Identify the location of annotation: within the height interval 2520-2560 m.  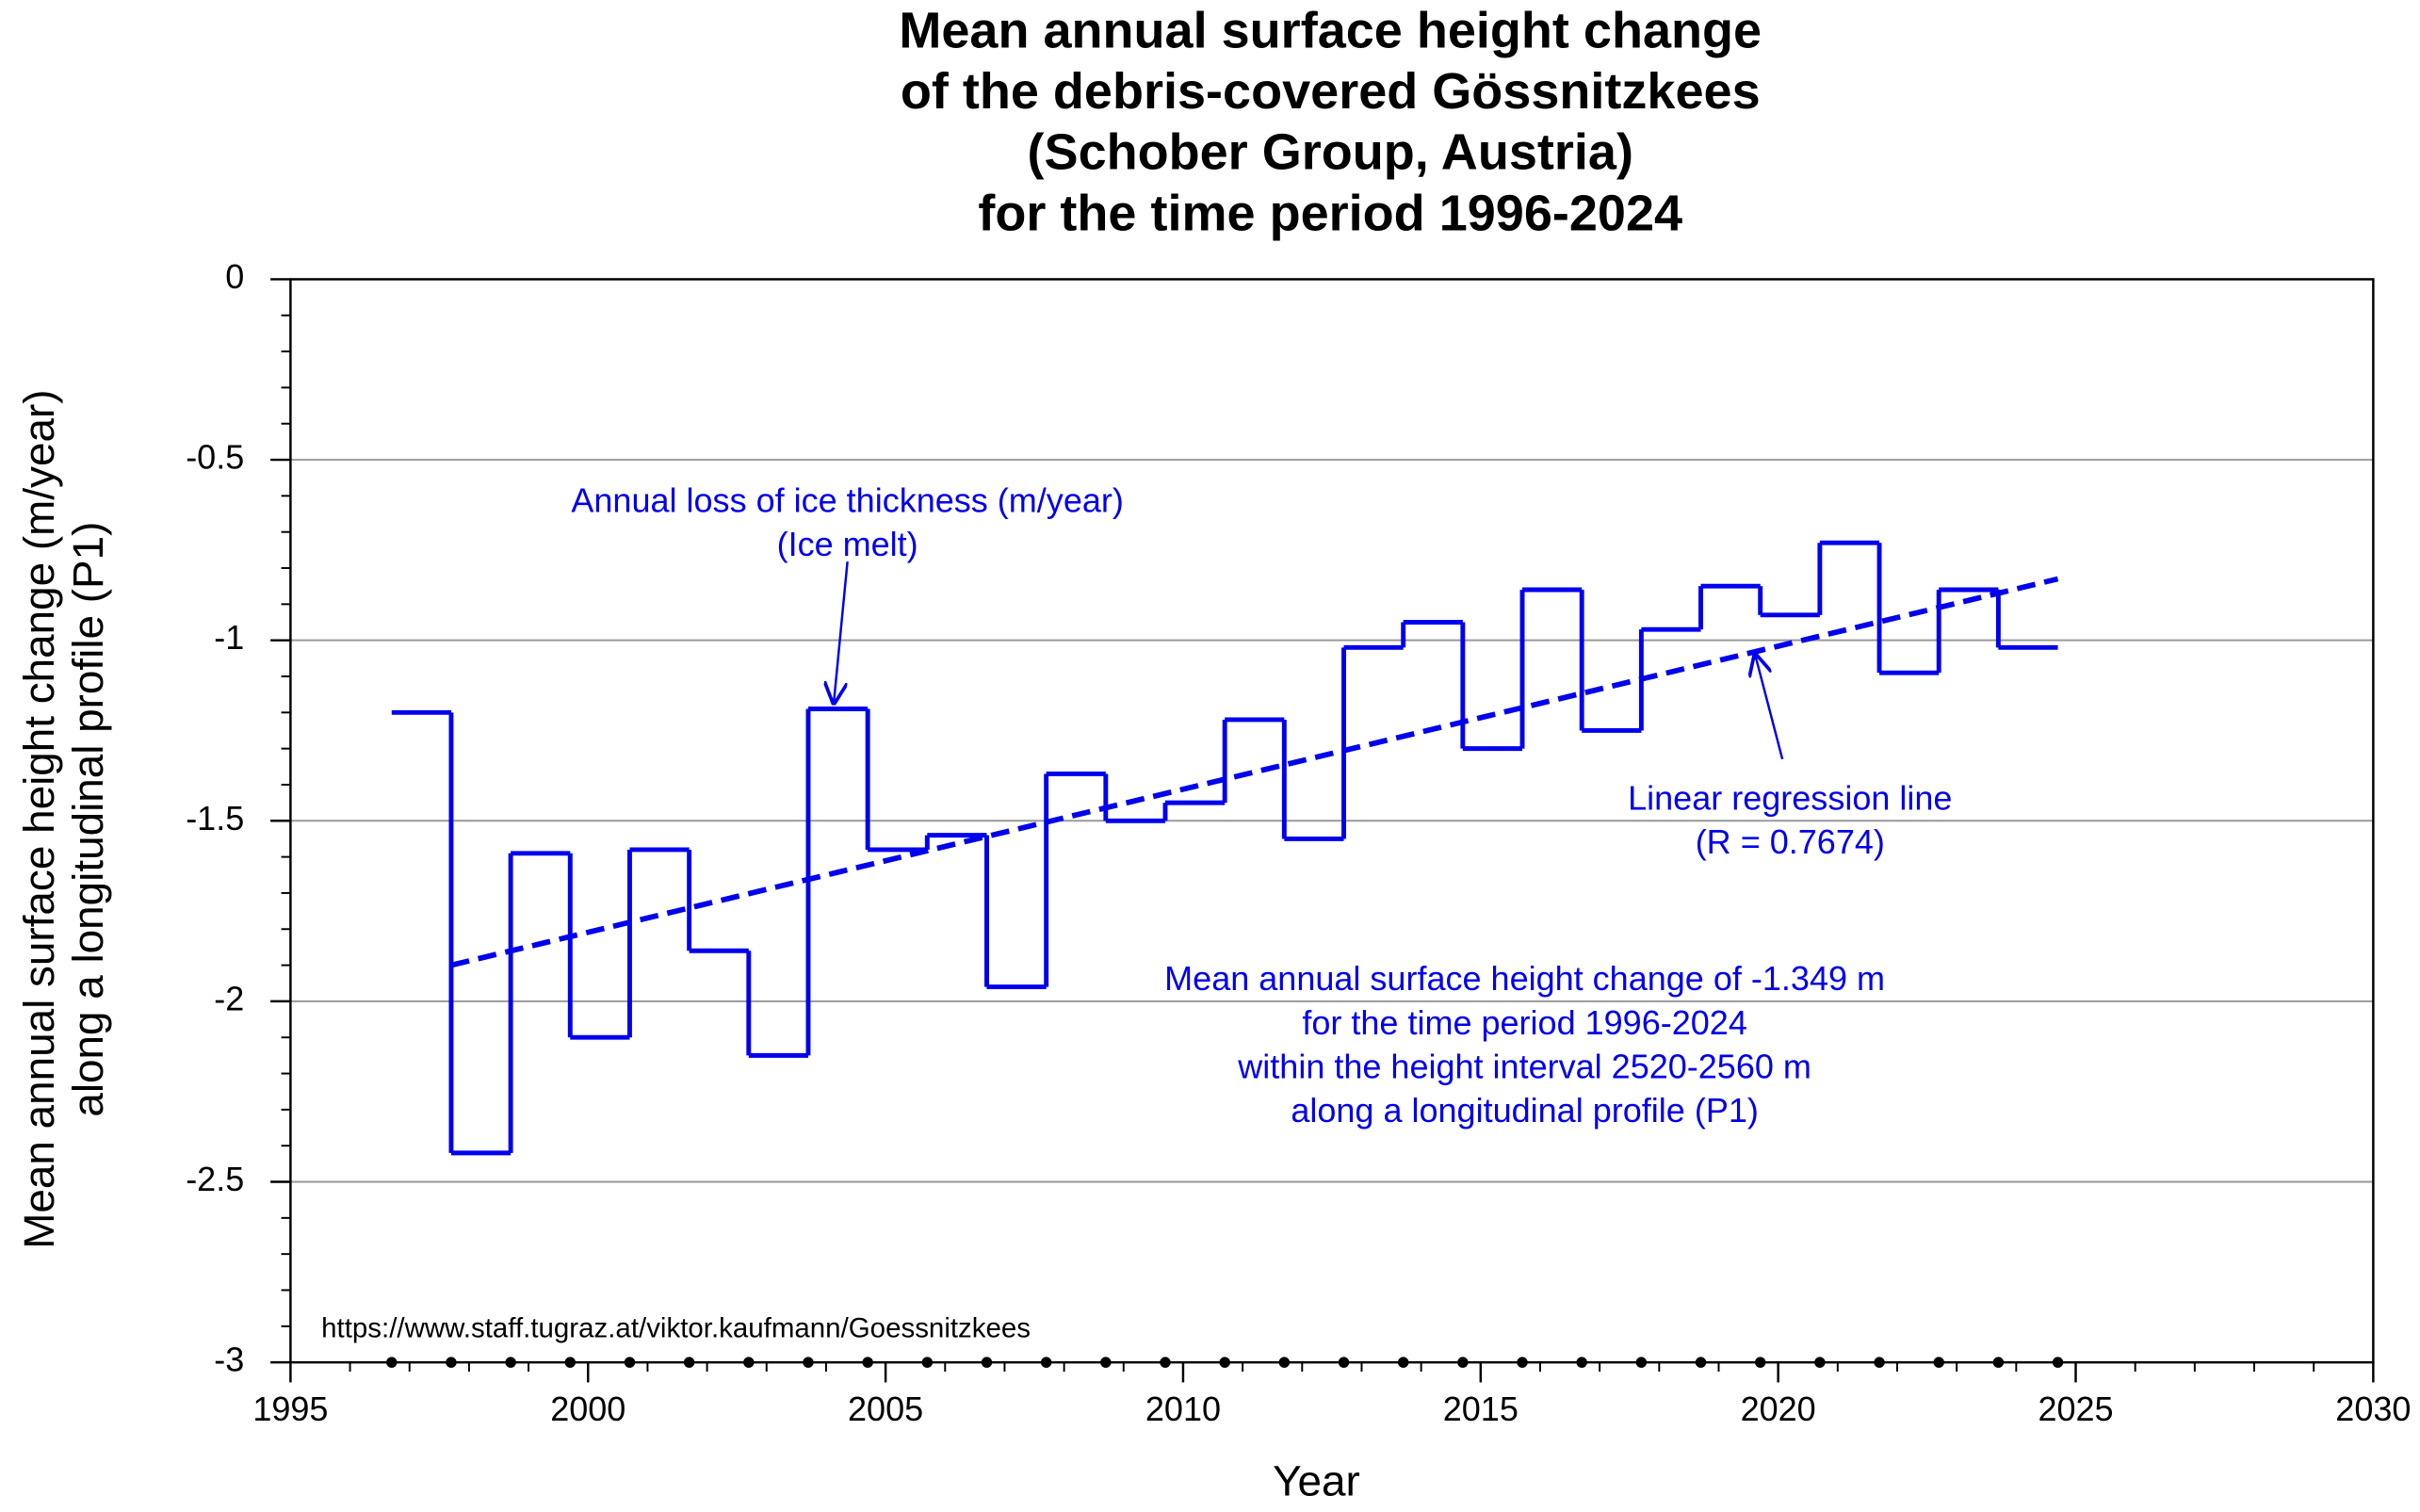
(1524, 1066).